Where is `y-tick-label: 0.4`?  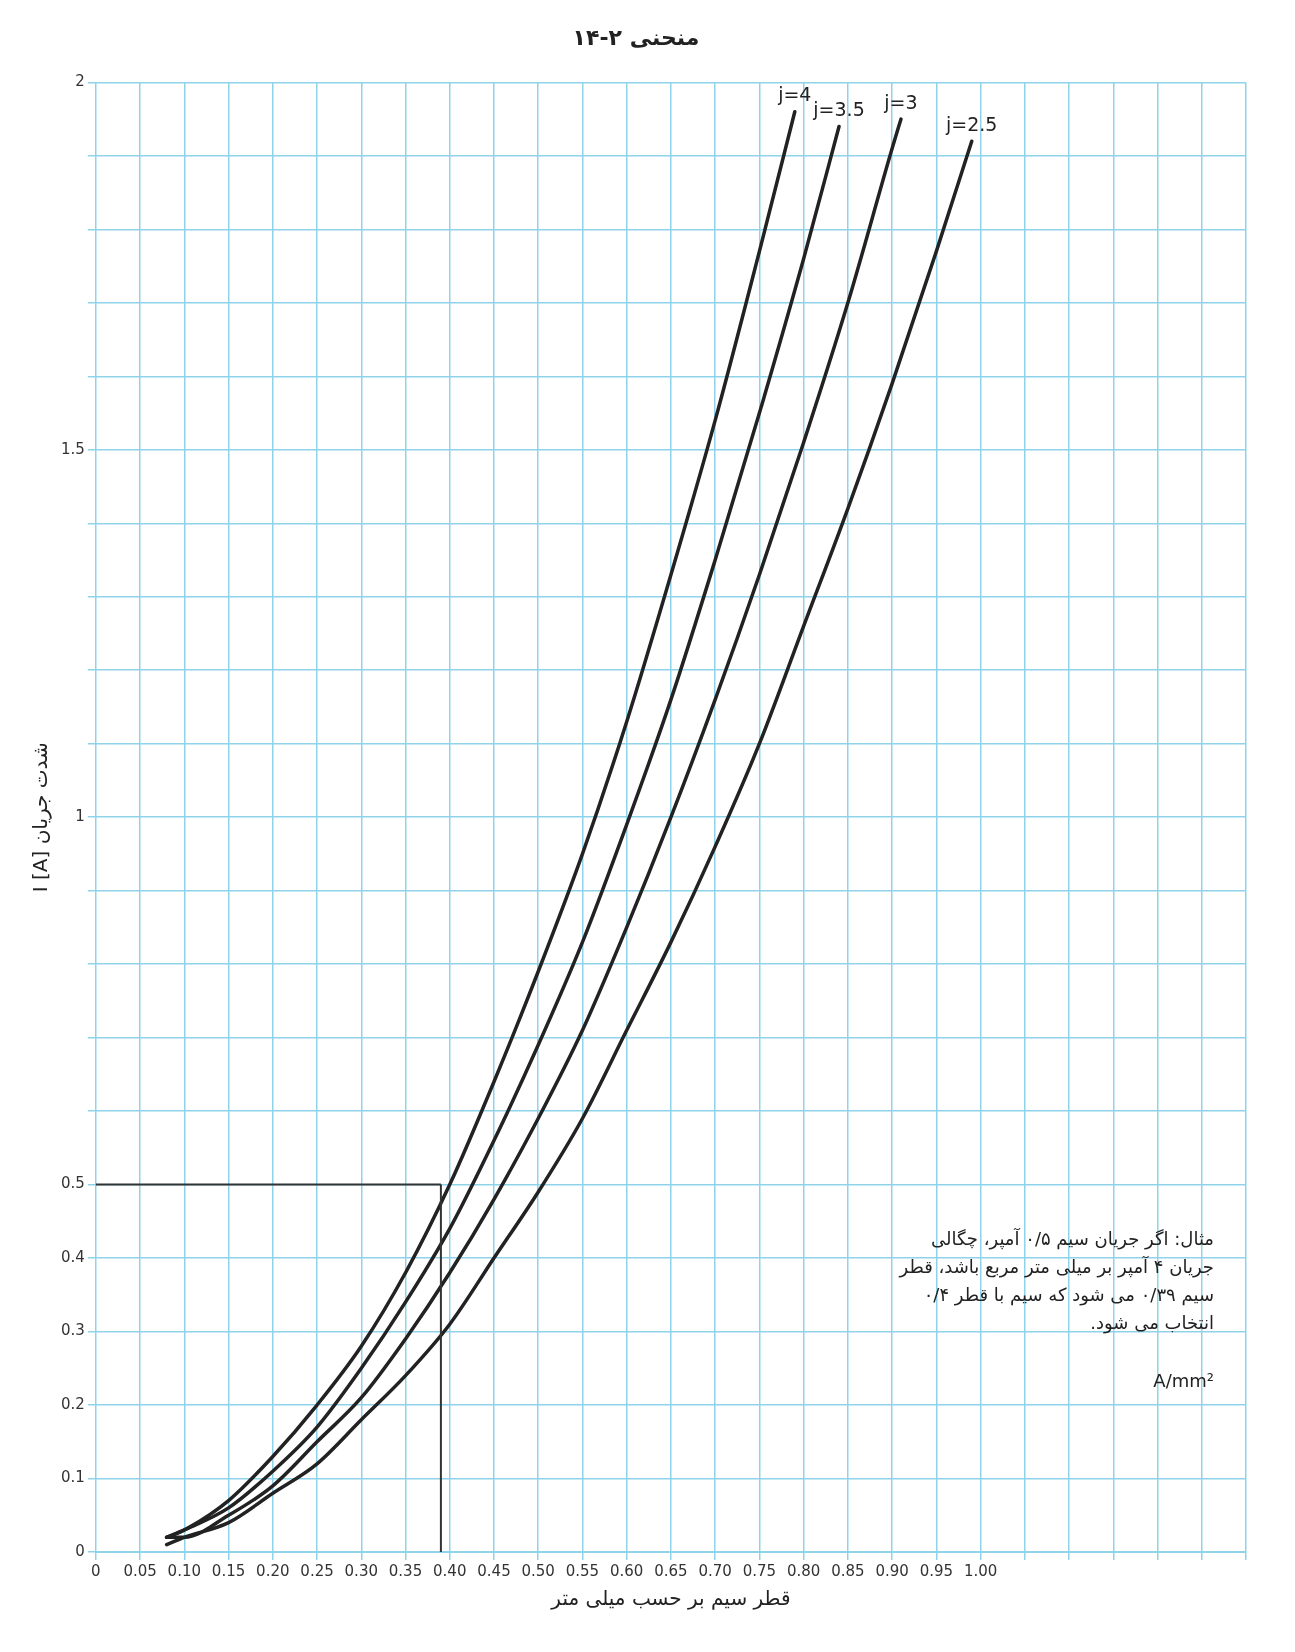 y-tick-label: 0.4 is located at coordinates (73, 1256).